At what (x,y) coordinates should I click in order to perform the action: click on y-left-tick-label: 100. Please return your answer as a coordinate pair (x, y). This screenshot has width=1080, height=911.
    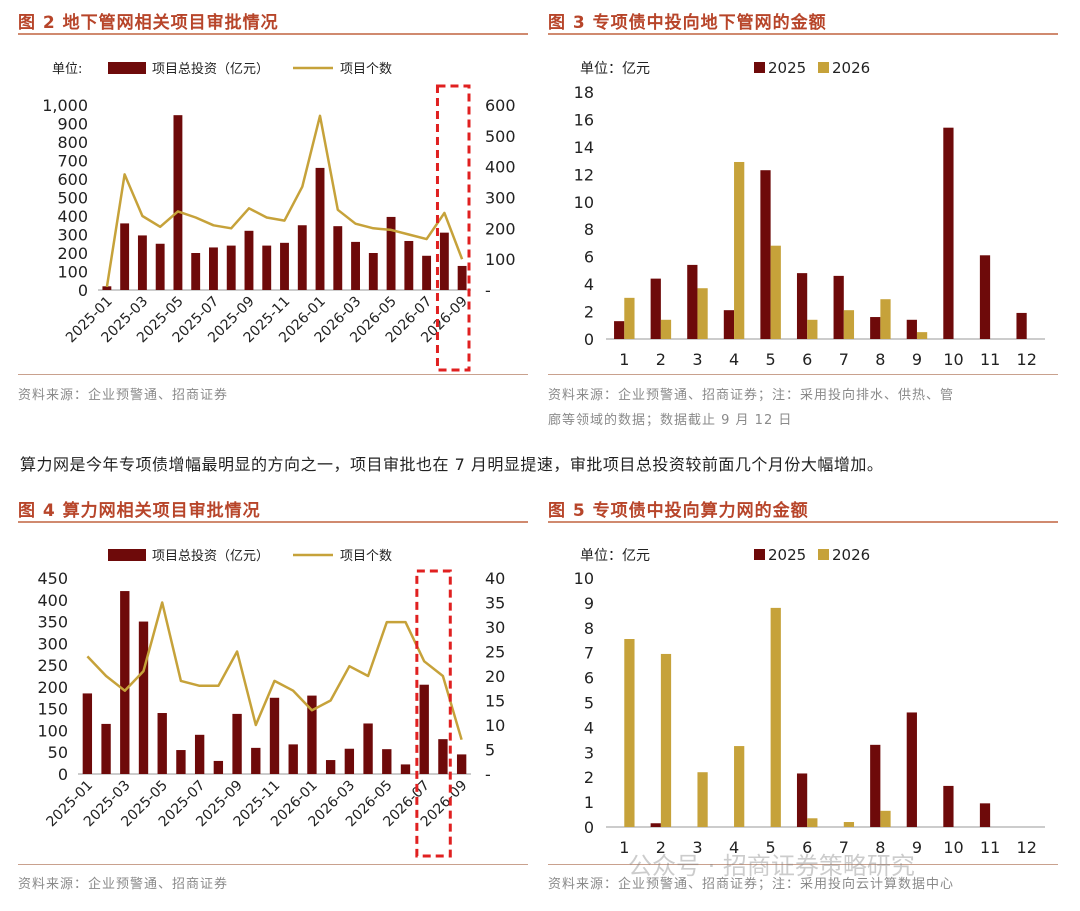
    Looking at the image, I should click on (52, 730).